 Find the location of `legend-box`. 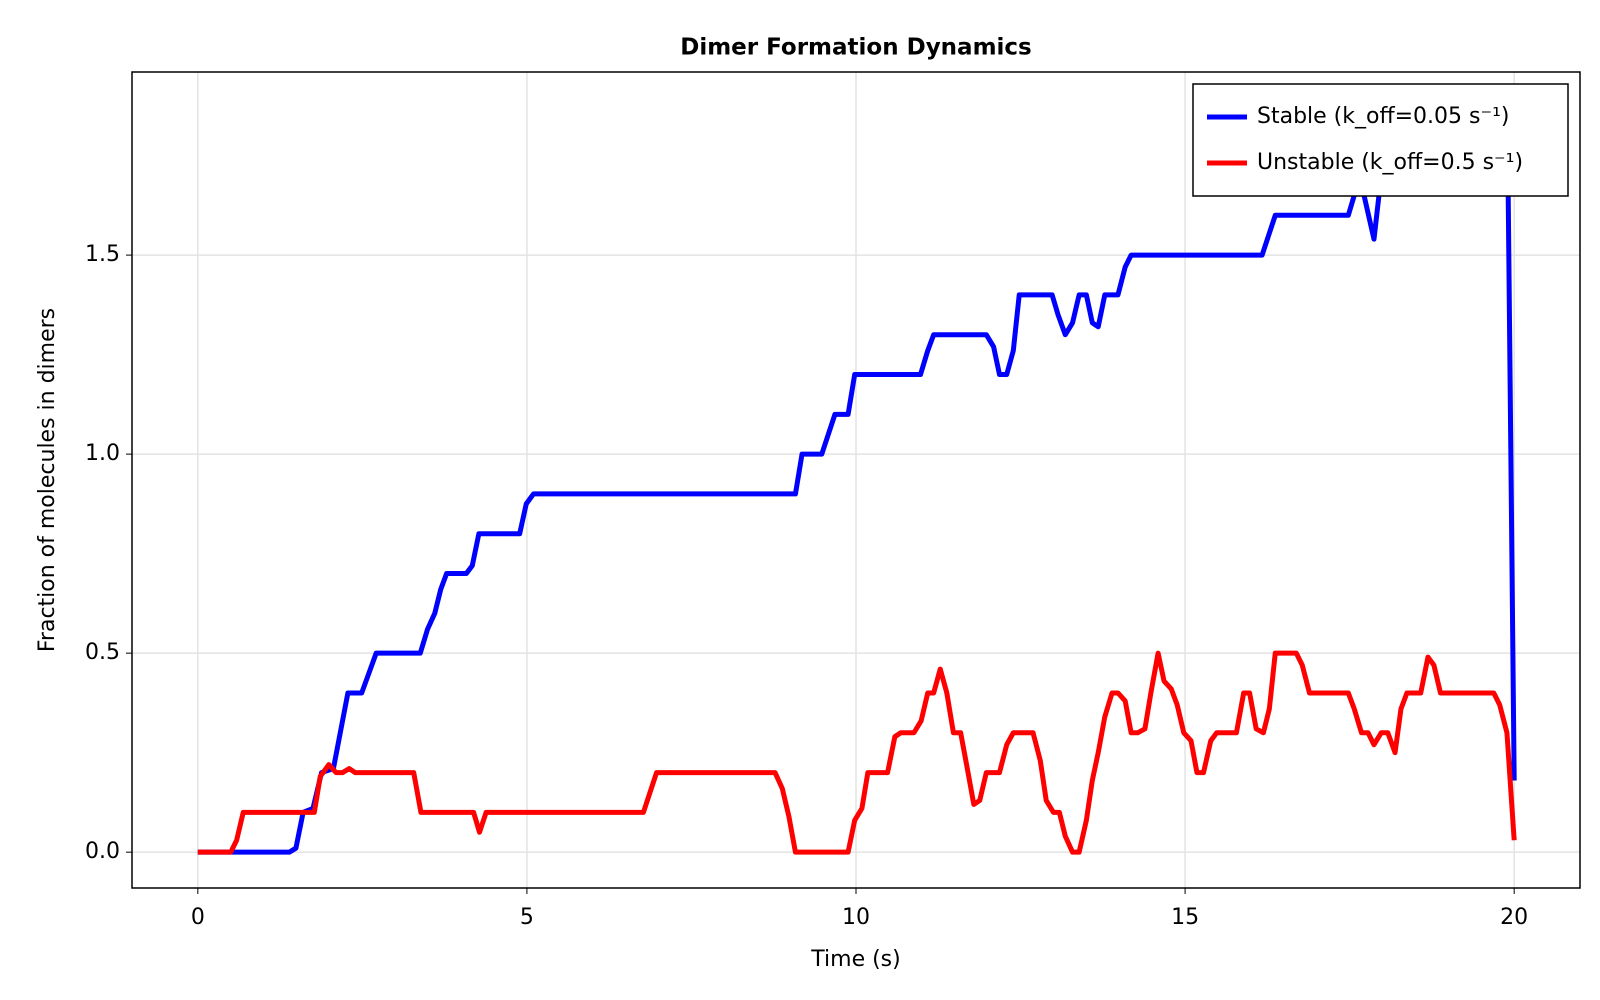

legend-box is located at coordinates (1380, 140).